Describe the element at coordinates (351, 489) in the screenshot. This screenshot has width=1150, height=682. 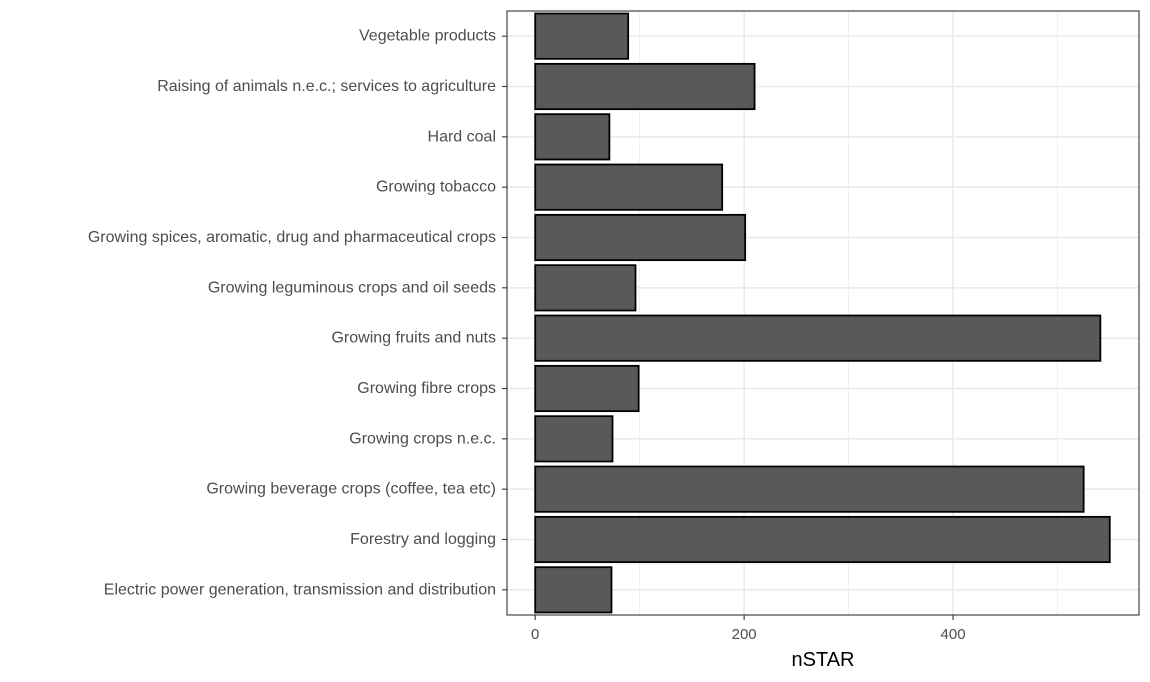
I see `y-tick-label: Growing beverage crops (coffee, tea etc)` at that location.